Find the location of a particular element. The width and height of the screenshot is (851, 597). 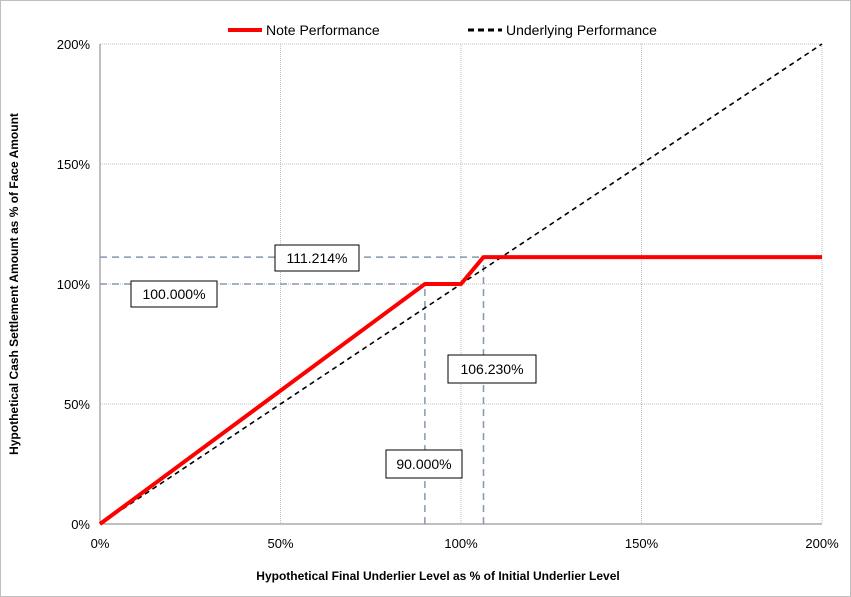

annotation-callout: 111.214% is located at coordinates (317, 258).